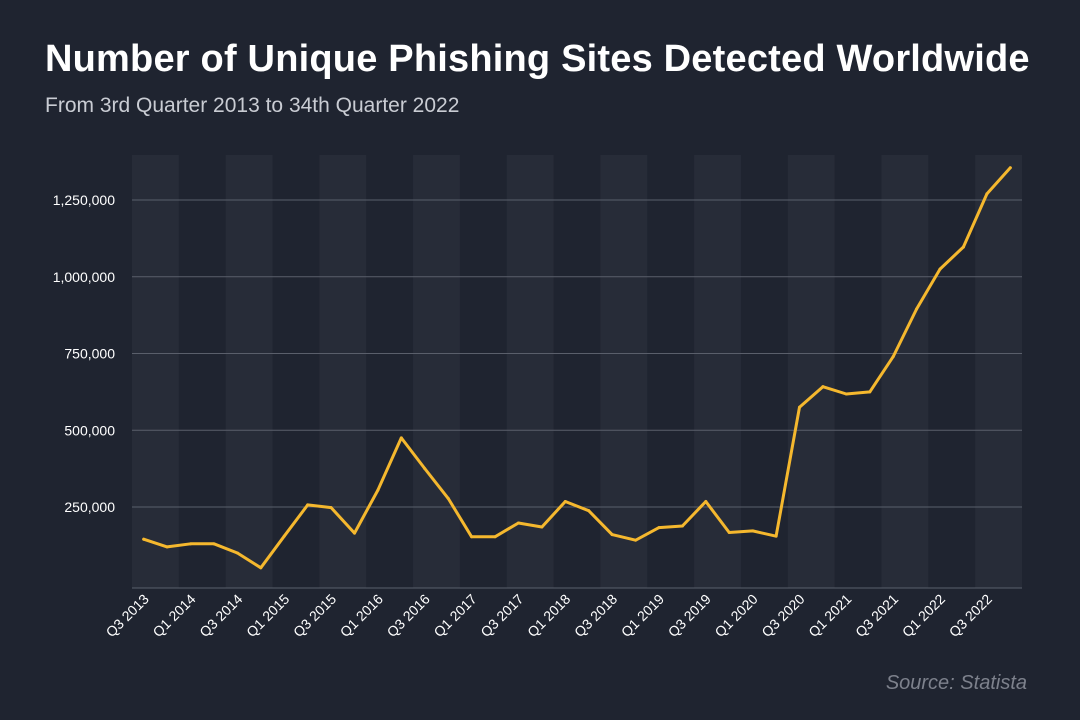 This screenshot has width=1080, height=720. Describe the element at coordinates (220, 615) in the screenshot. I see `x-tick-label: Q3 2014` at that location.